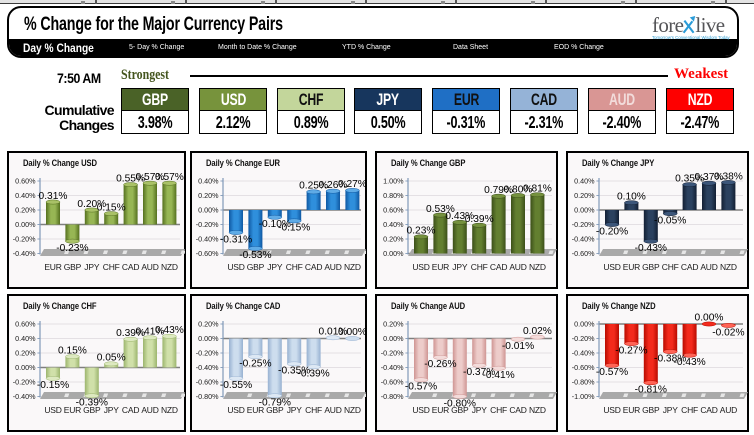 Image resolution: width=754 pixels, height=435 pixels. Describe the element at coordinates (131, 179) in the screenshot. I see `svg-text: 0.55%` at that location.